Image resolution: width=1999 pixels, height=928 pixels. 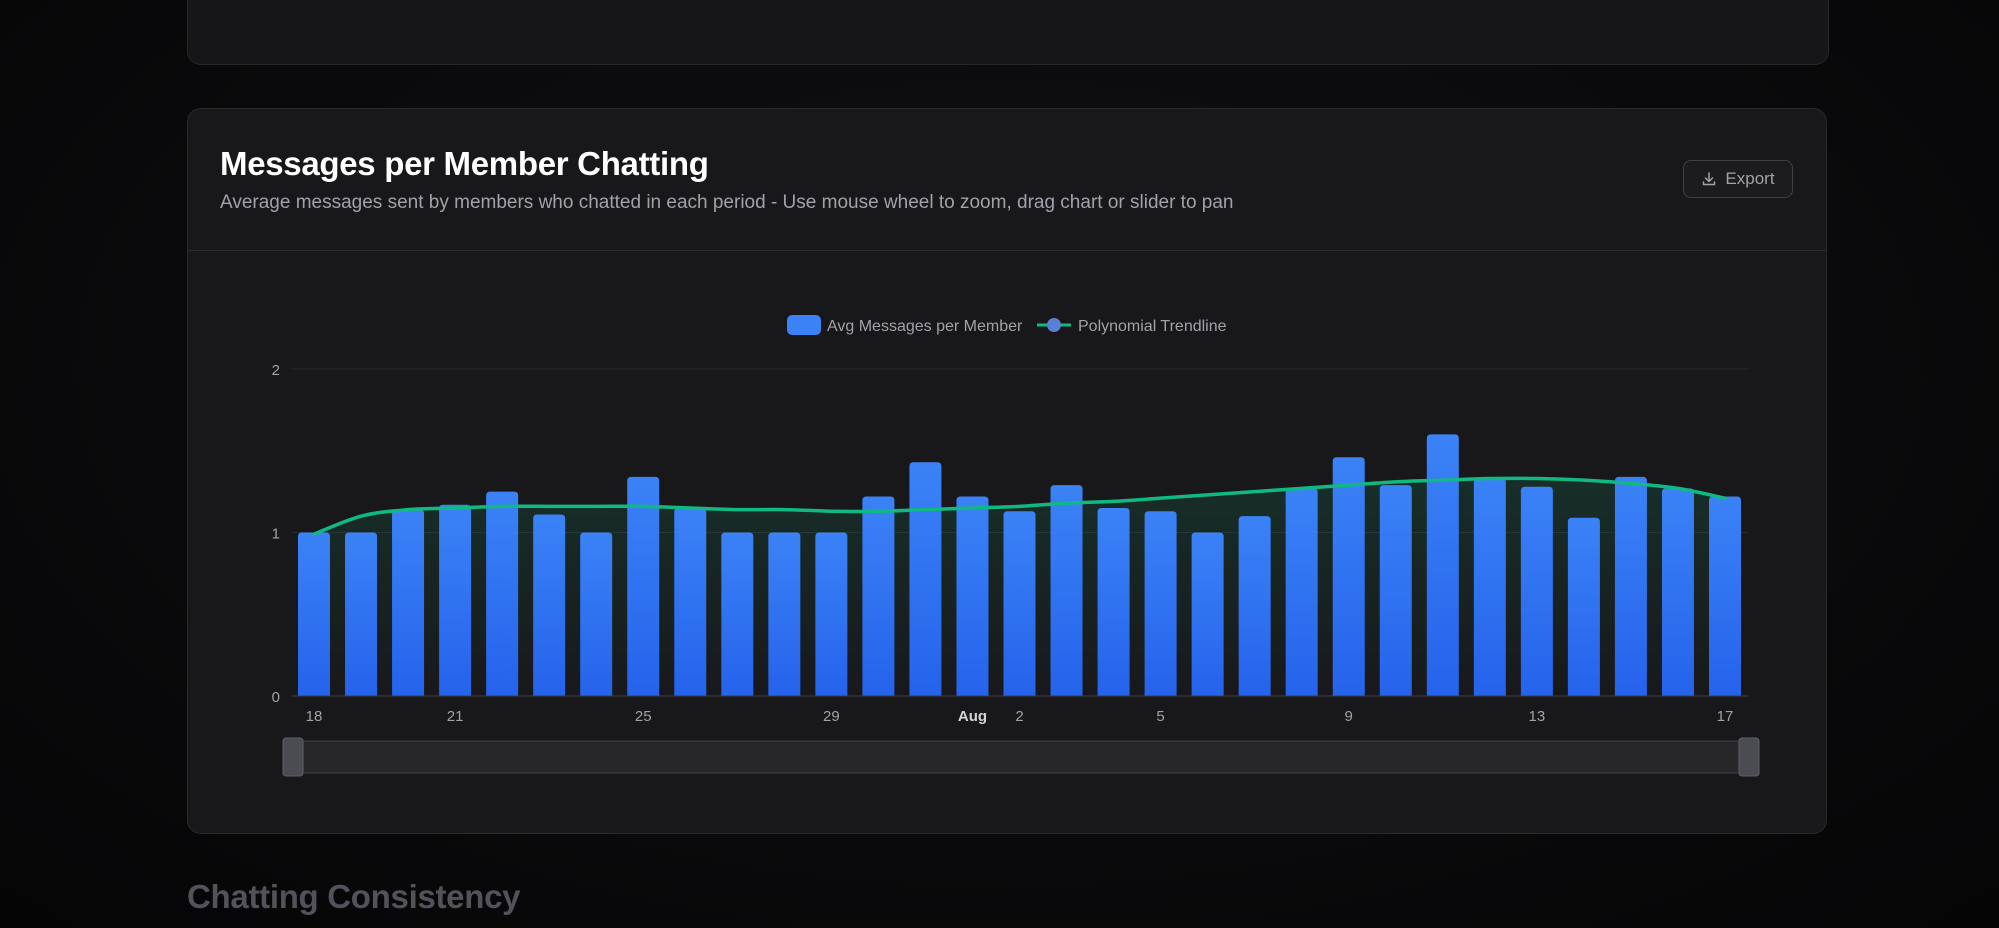 I want to click on x-tick-label: 18, so click(x=314, y=716).